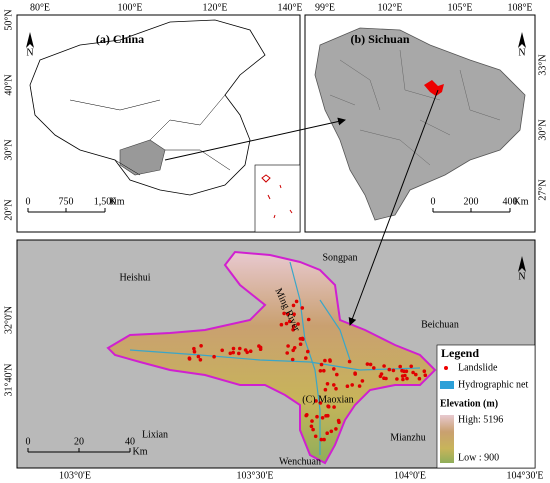  What do you see at coordinates (447, 385) in the screenshot?
I see `legend-hydro-symbol` at bounding box center [447, 385].